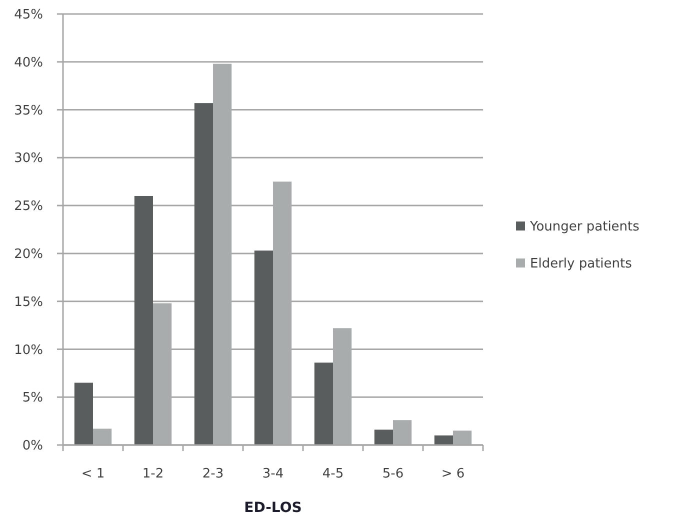  Describe the element at coordinates (28, 206) in the screenshot. I see `y-tick-label: 25%` at that location.